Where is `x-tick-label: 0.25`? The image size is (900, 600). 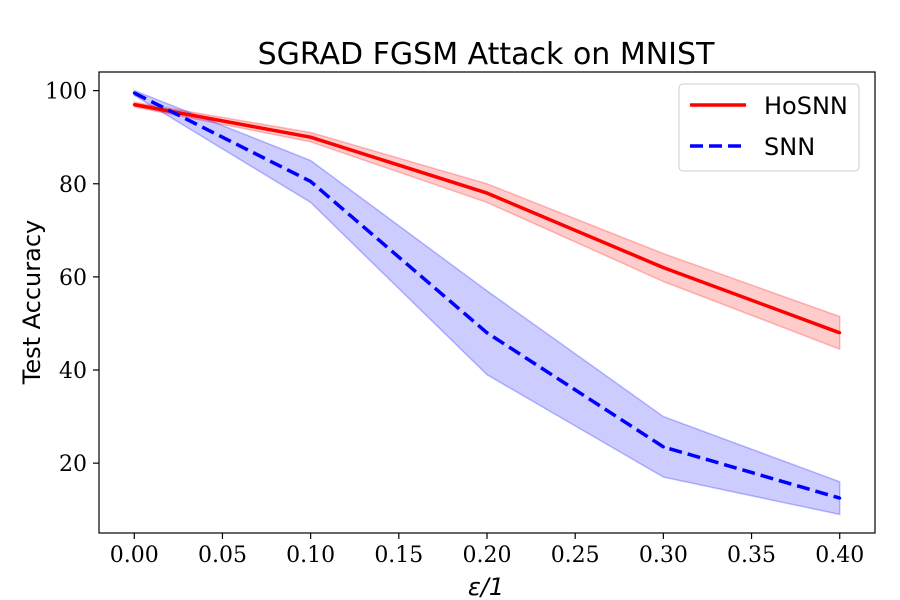 x-tick-label: 0.25 is located at coordinates (575, 555).